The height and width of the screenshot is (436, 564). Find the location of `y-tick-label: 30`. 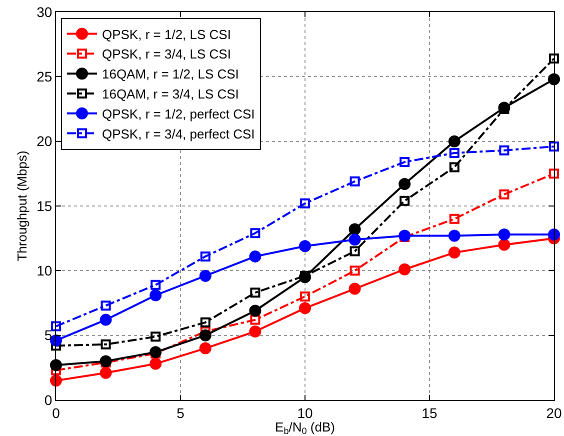

y-tick-label: 30 is located at coordinates (44, 12).